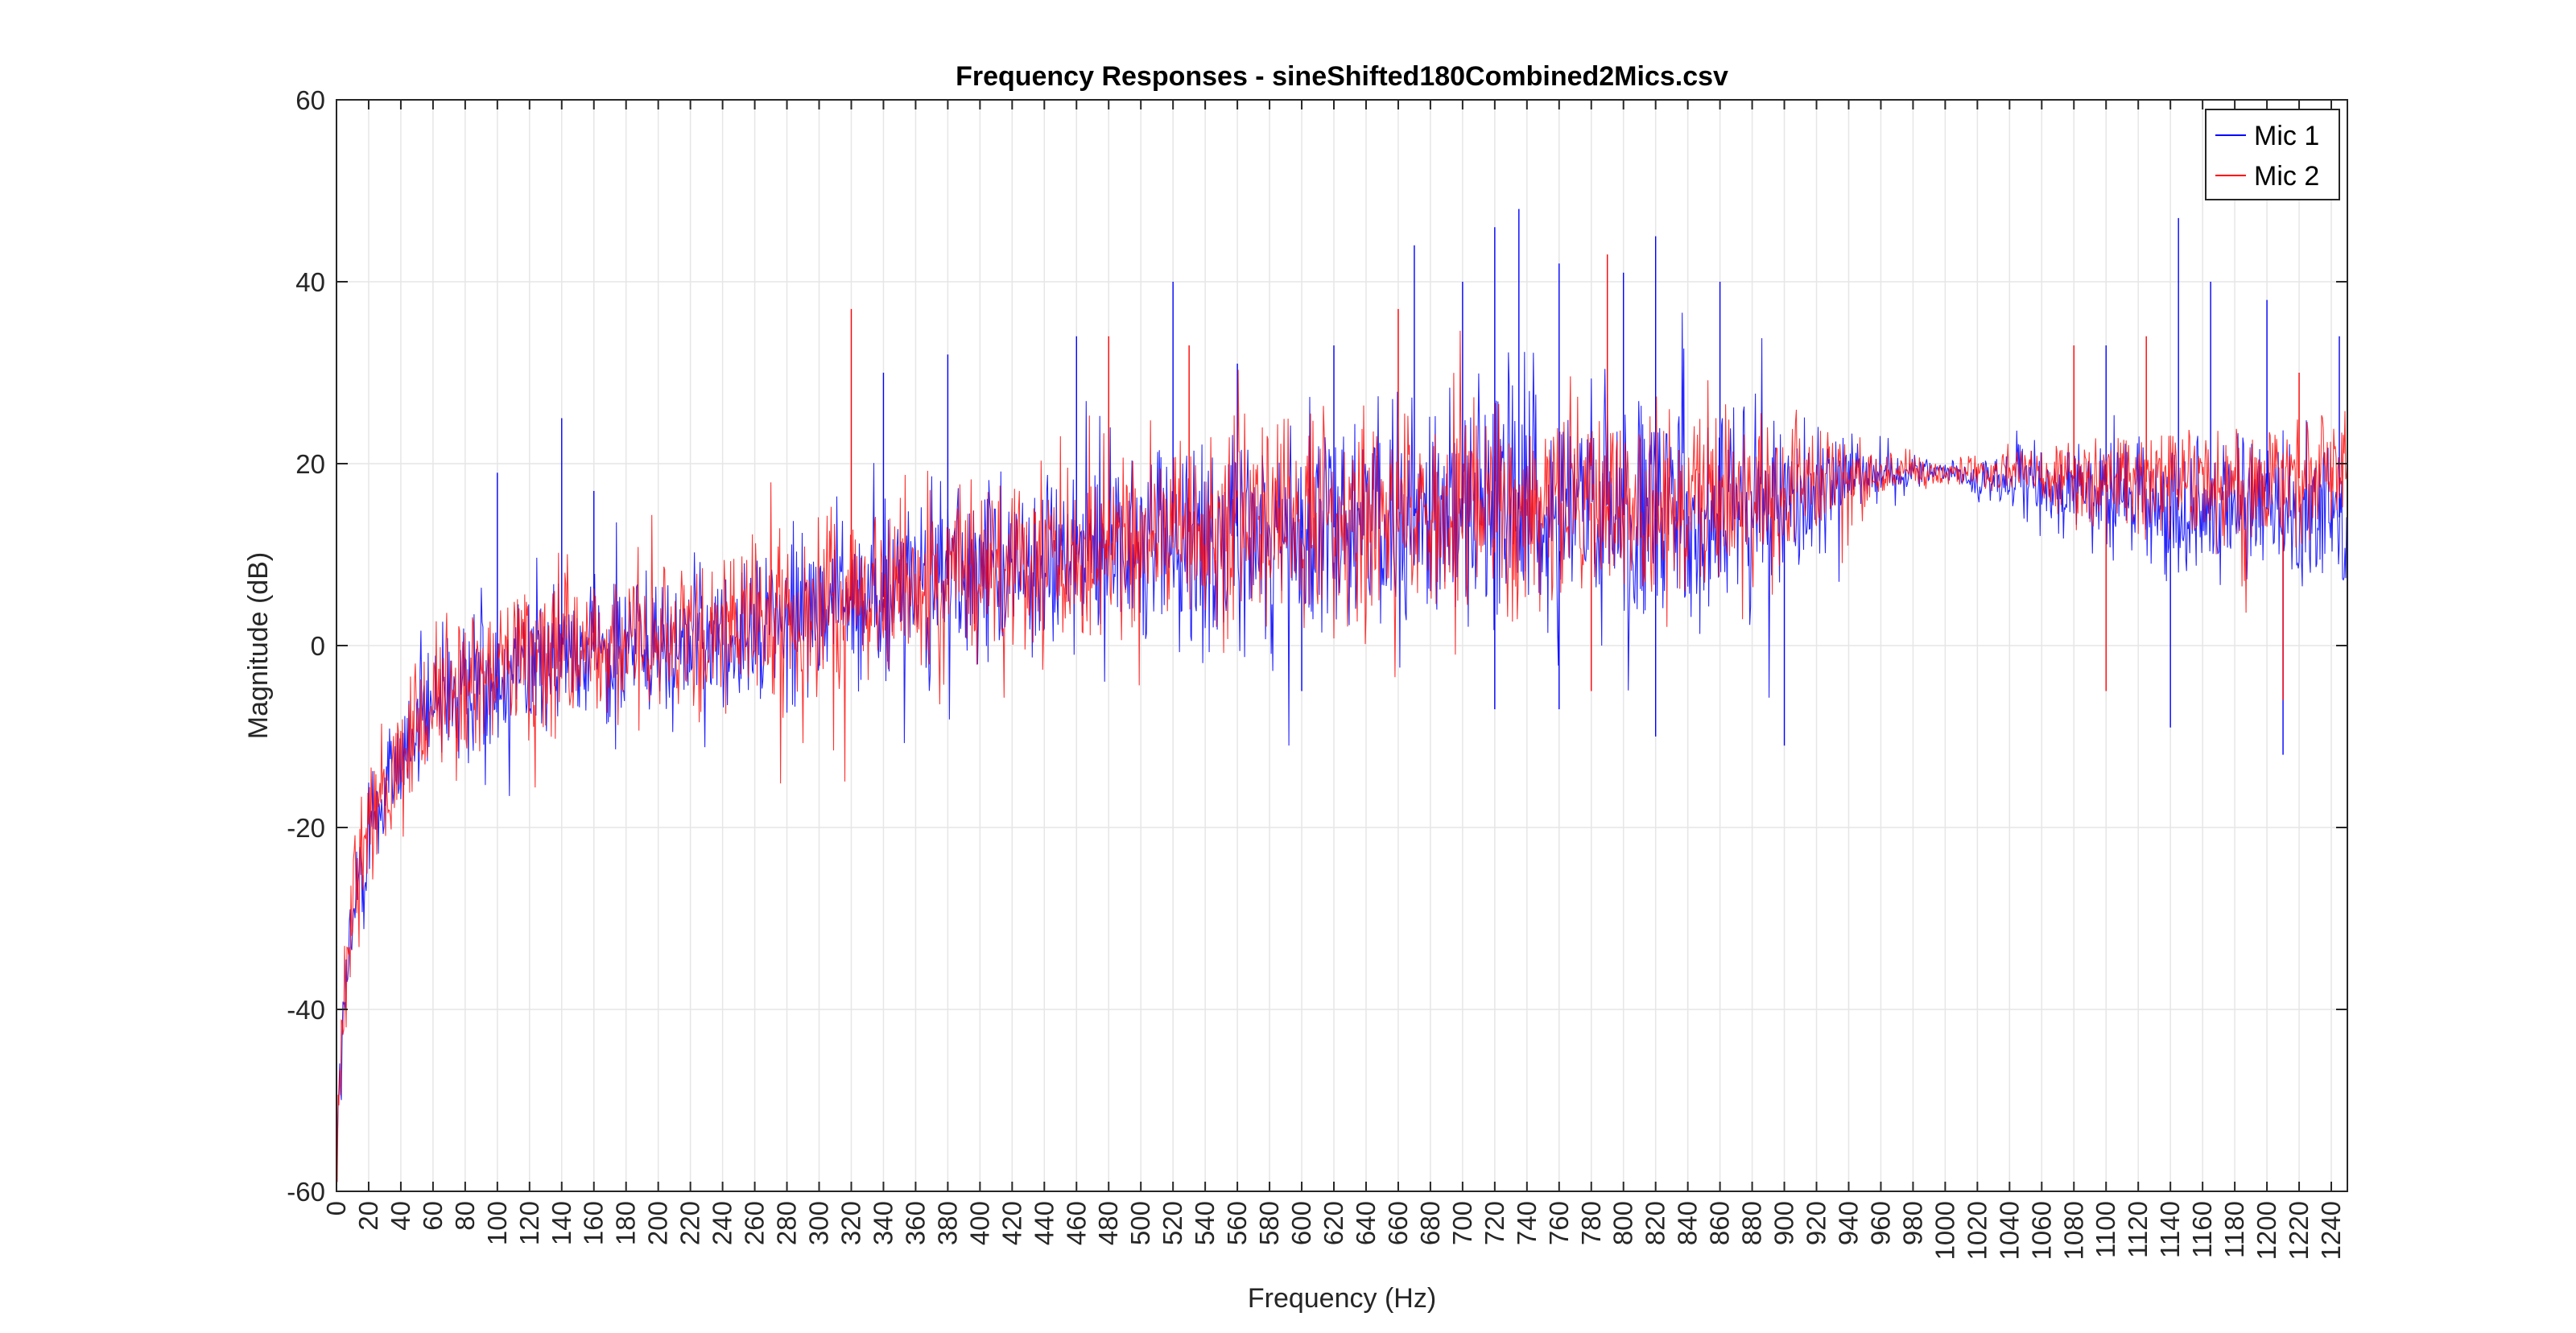 The width and height of the screenshot is (2576, 1333). Describe the element at coordinates (2299, 1230) in the screenshot. I see `x-tick-label: 1220` at that location.